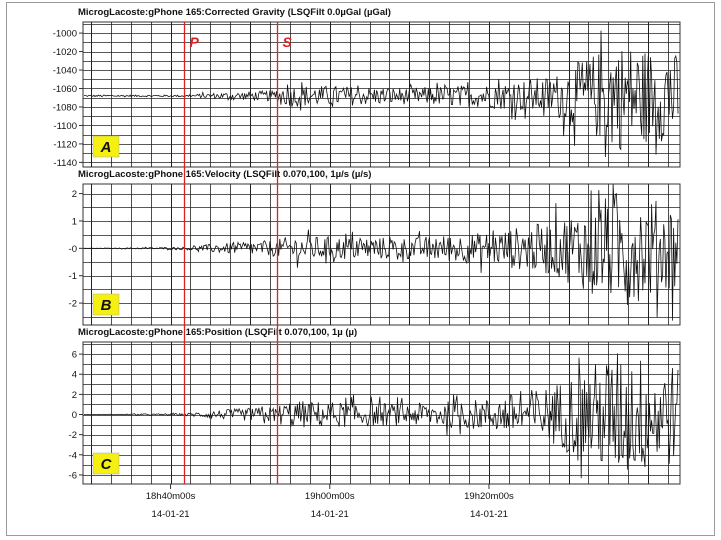 This screenshot has width=721, height=540. I want to click on panel-letter: A, so click(106, 147).